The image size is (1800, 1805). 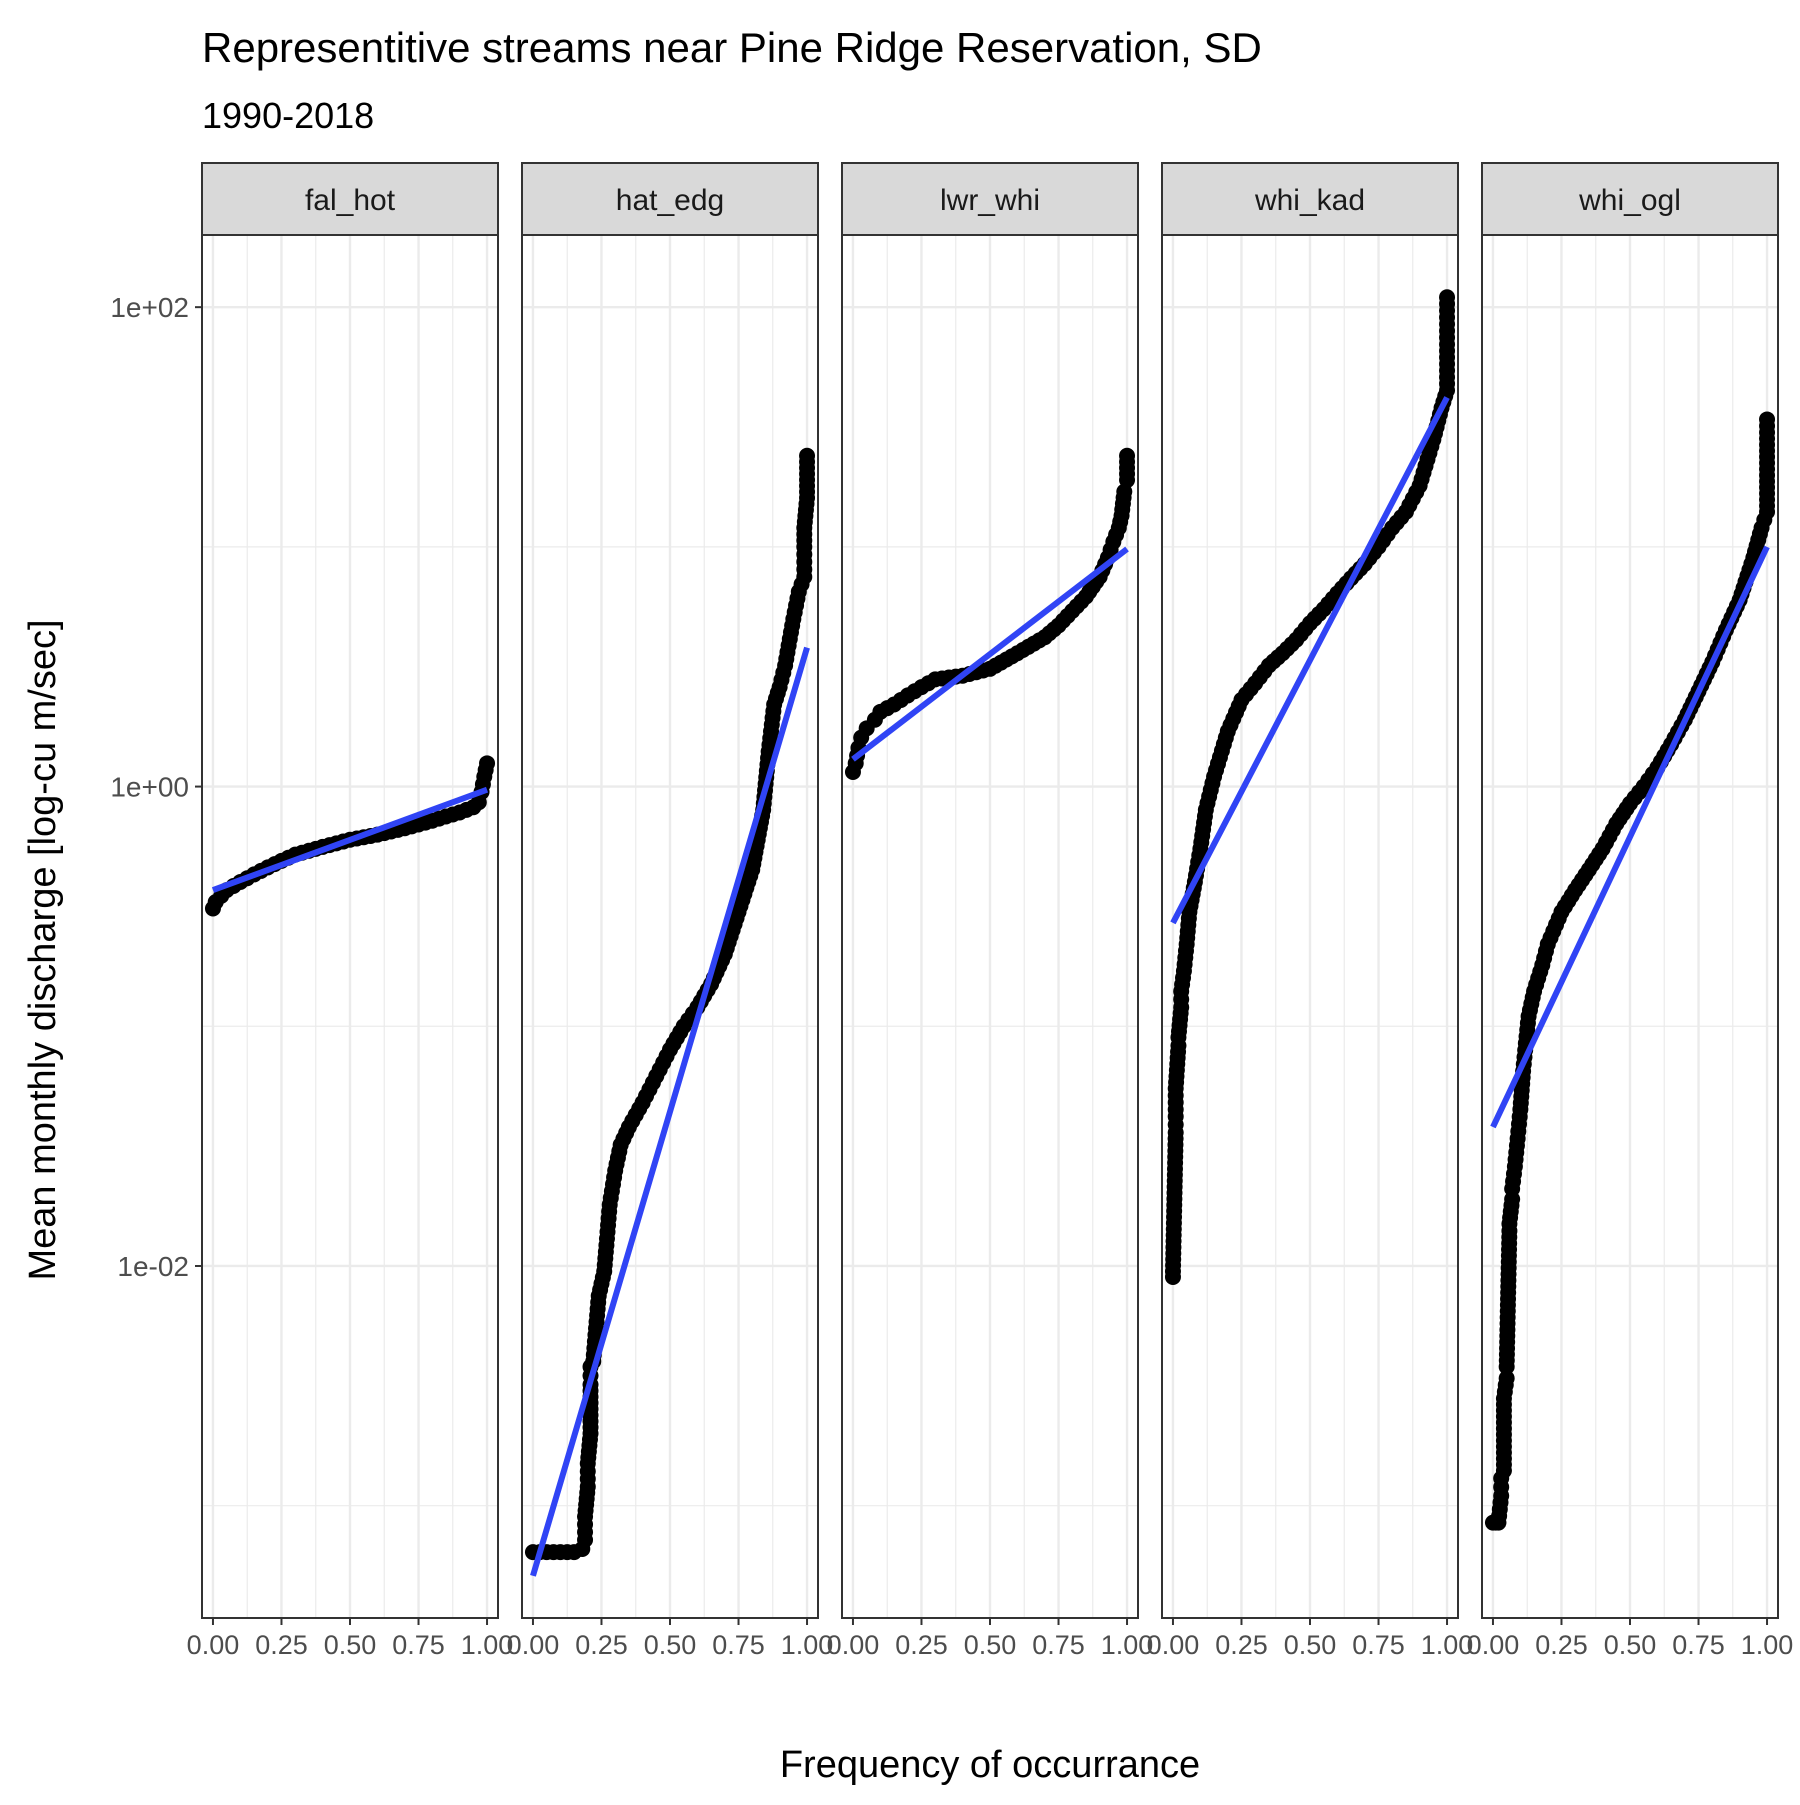 I want to click on facet-strip-label: whi_kad, so click(x=1309, y=200).